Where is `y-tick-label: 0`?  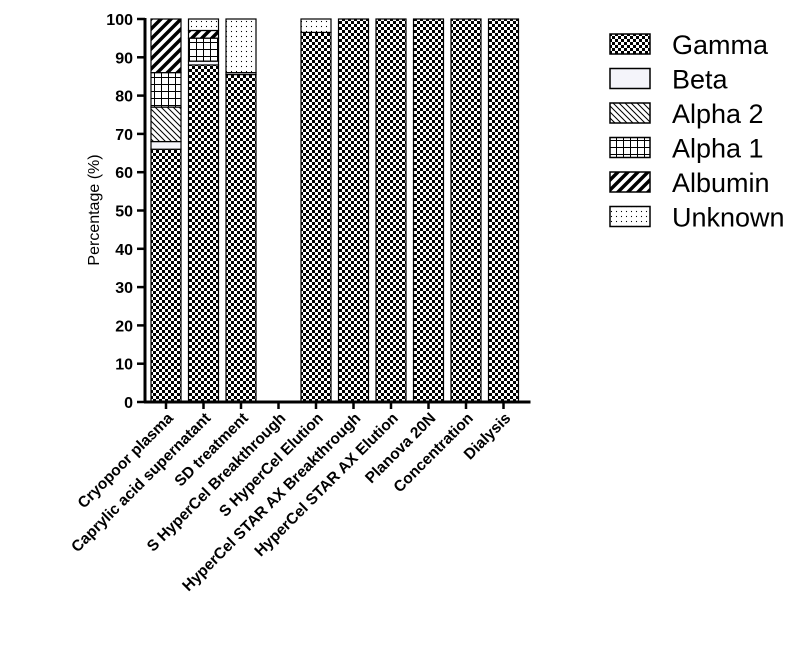 y-tick-label: 0 is located at coordinates (128, 403).